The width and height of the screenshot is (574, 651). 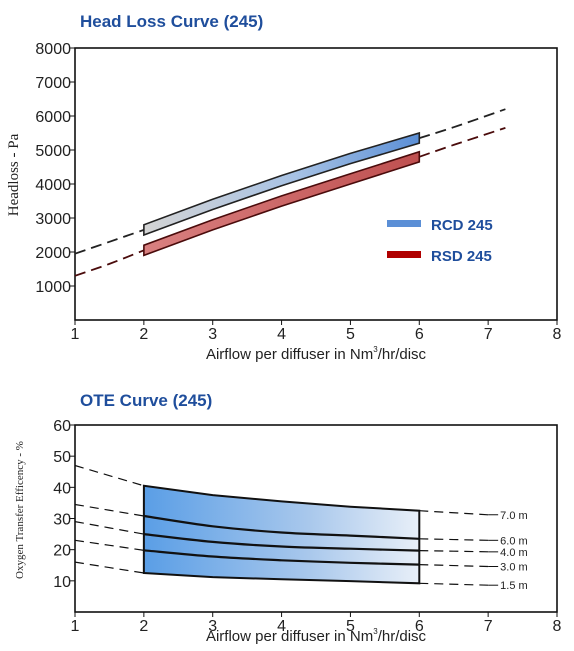 What do you see at coordinates (488, 626) in the screenshot?
I see `ote-x-tick-label: 7` at bounding box center [488, 626].